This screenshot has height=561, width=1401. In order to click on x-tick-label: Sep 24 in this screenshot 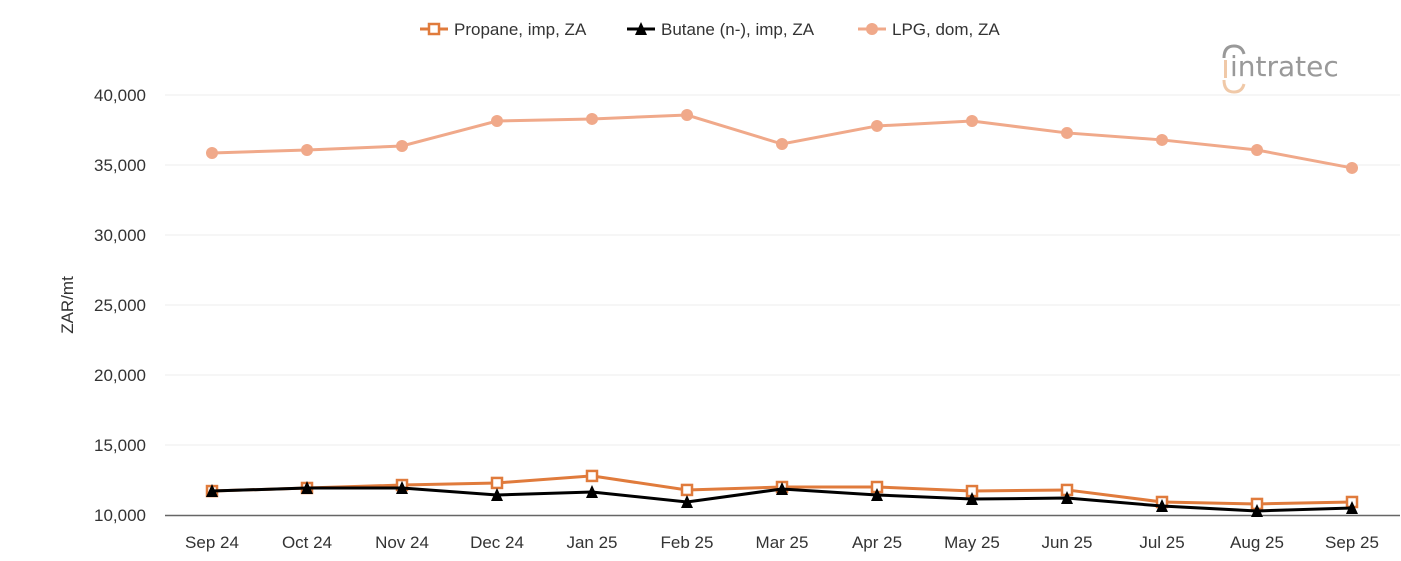, I will do `click(212, 542)`.